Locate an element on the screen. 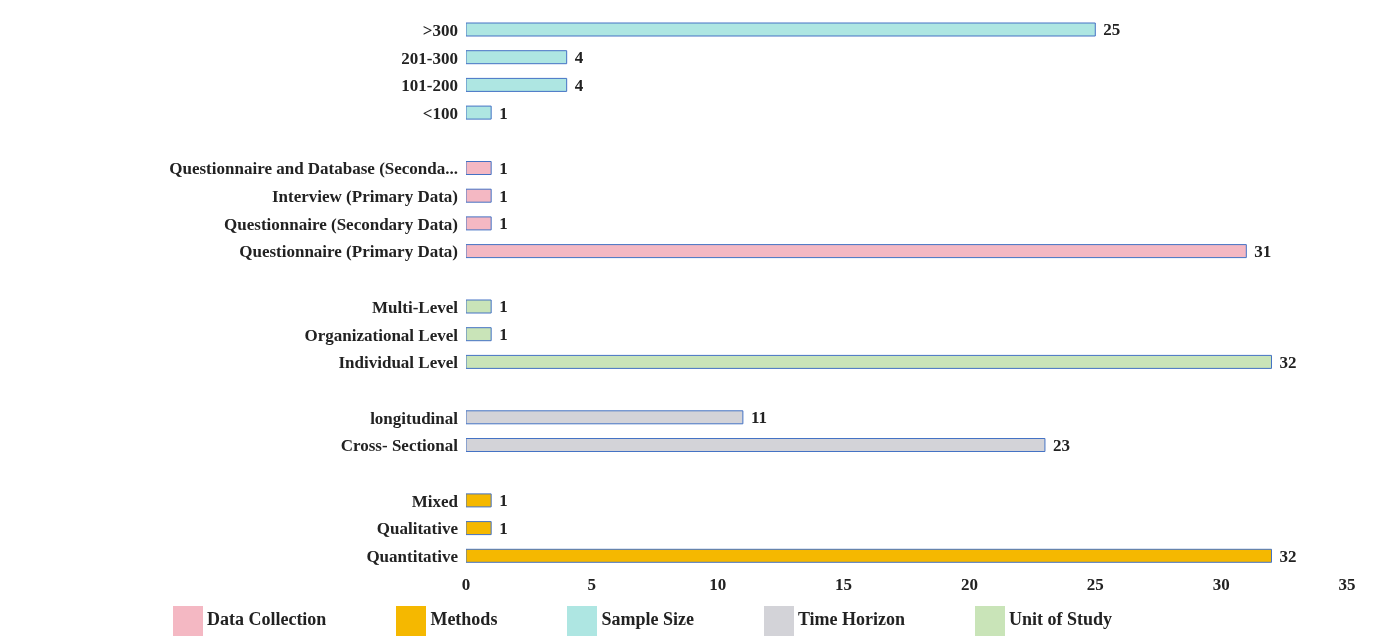 This screenshot has height=637, width=1395. y-tick-label: >300 is located at coordinates (440, 30).